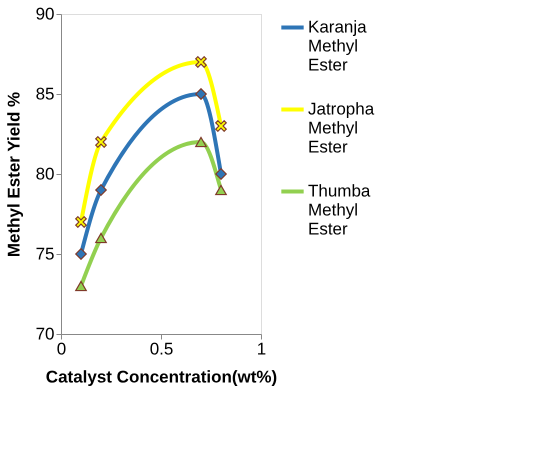 The width and height of the screenshot is (560, 470). What do you see at coordinates (45, 254) in the screenshot?
I see `y-tick-label: 75` at bounding box center [45, 254].